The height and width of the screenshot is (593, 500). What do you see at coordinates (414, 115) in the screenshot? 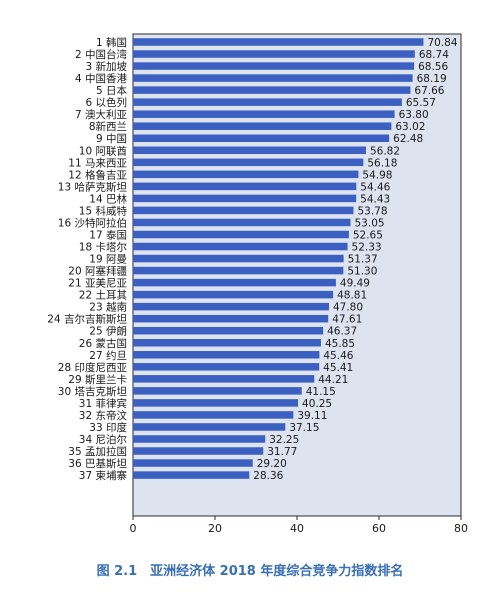
I see `value-label: 63.80` at bounding box center [414, 115].